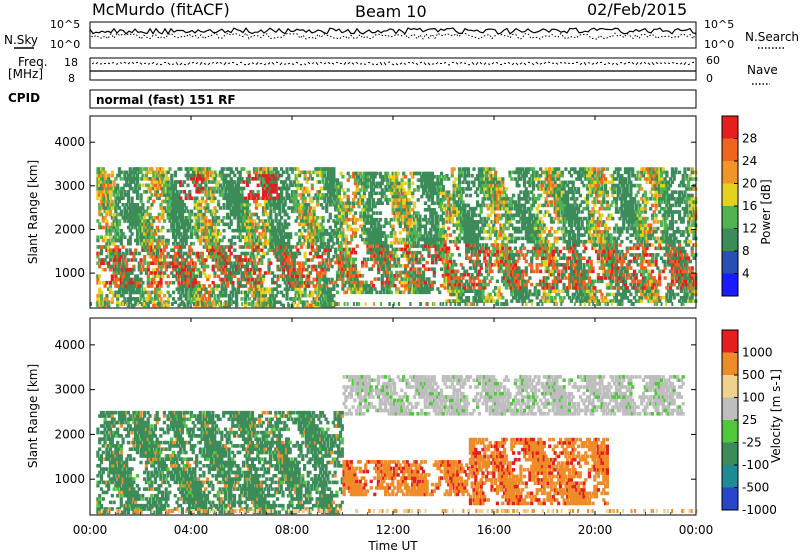  What do you see at coordinates (137, 62) in the screenshot?
I see `nave-trace-mark` at bounding box center [137, 62].